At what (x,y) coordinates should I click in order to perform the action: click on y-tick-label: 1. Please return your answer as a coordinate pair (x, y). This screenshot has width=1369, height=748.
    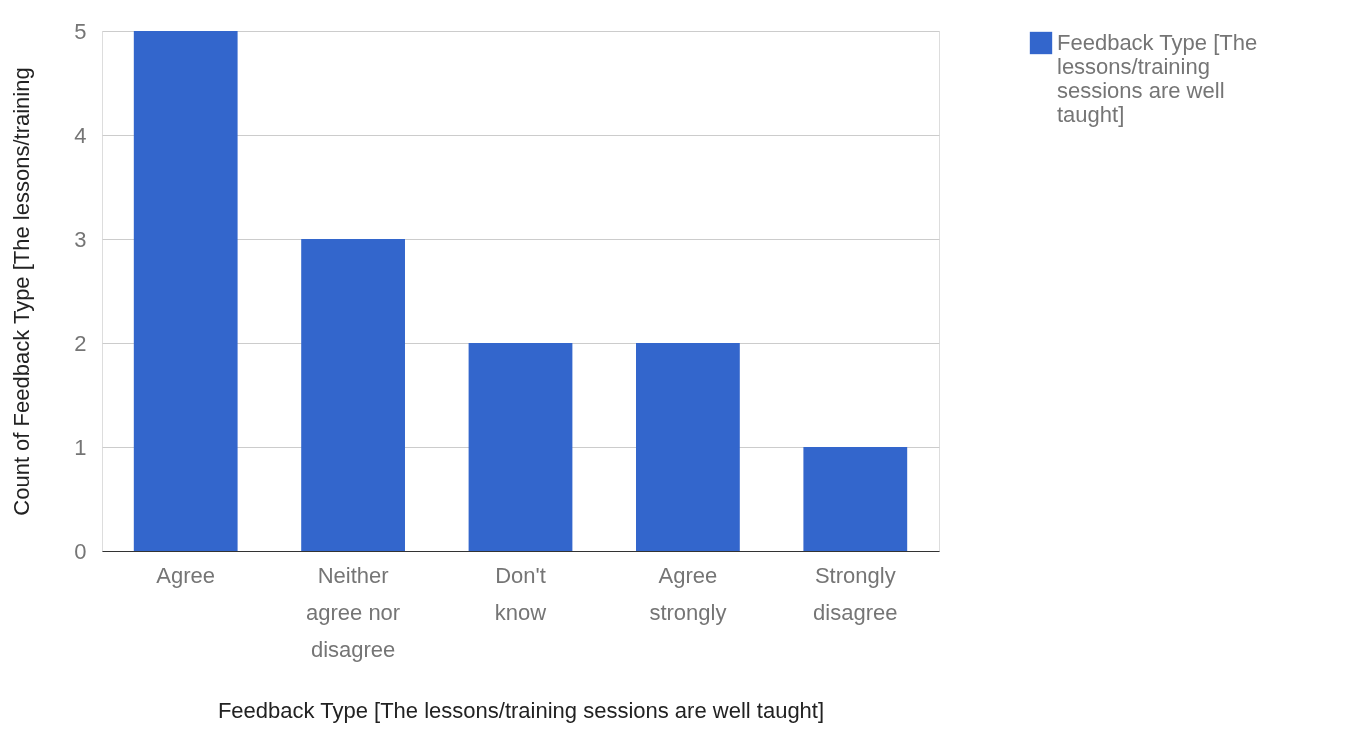
    Looking at the image, I should click on (80, 447).